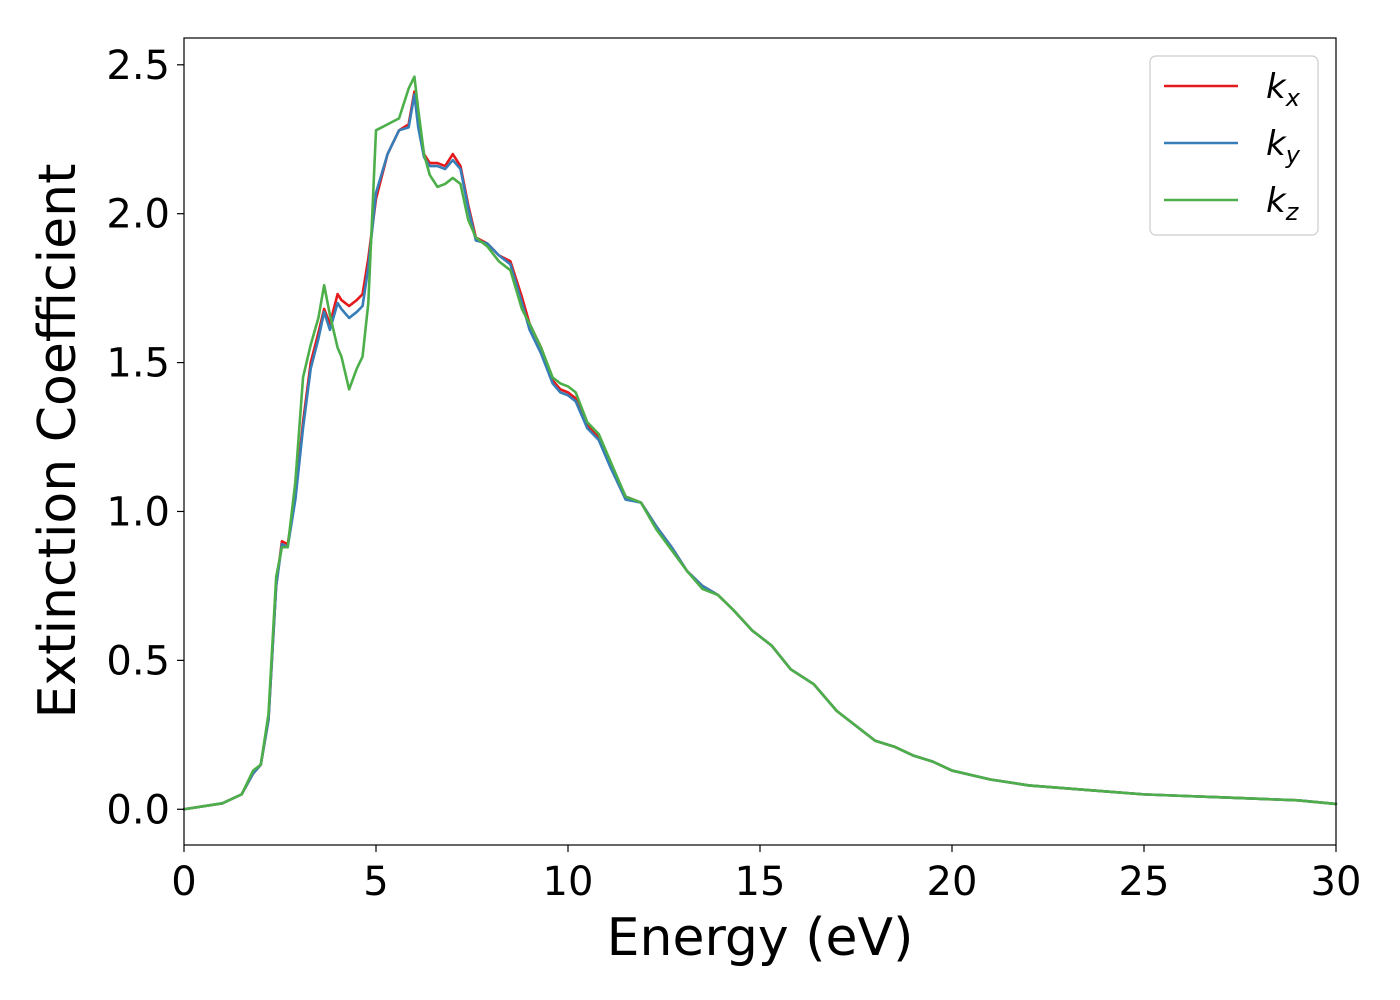 This screenshot has height=1000, width=1400. What do you see at coordinates (1336, 882) in the screenshot?
I see `x-tick-label: 30` at bounding box center [1336, 882].